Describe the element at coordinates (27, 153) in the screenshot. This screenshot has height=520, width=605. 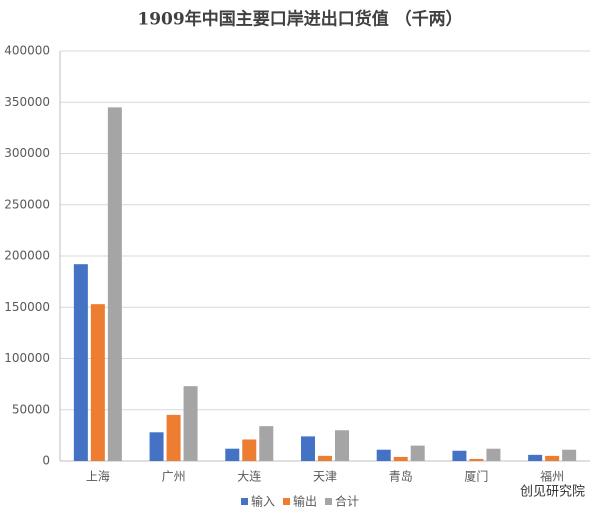
I see `y-tick-label: 300000` at that location.